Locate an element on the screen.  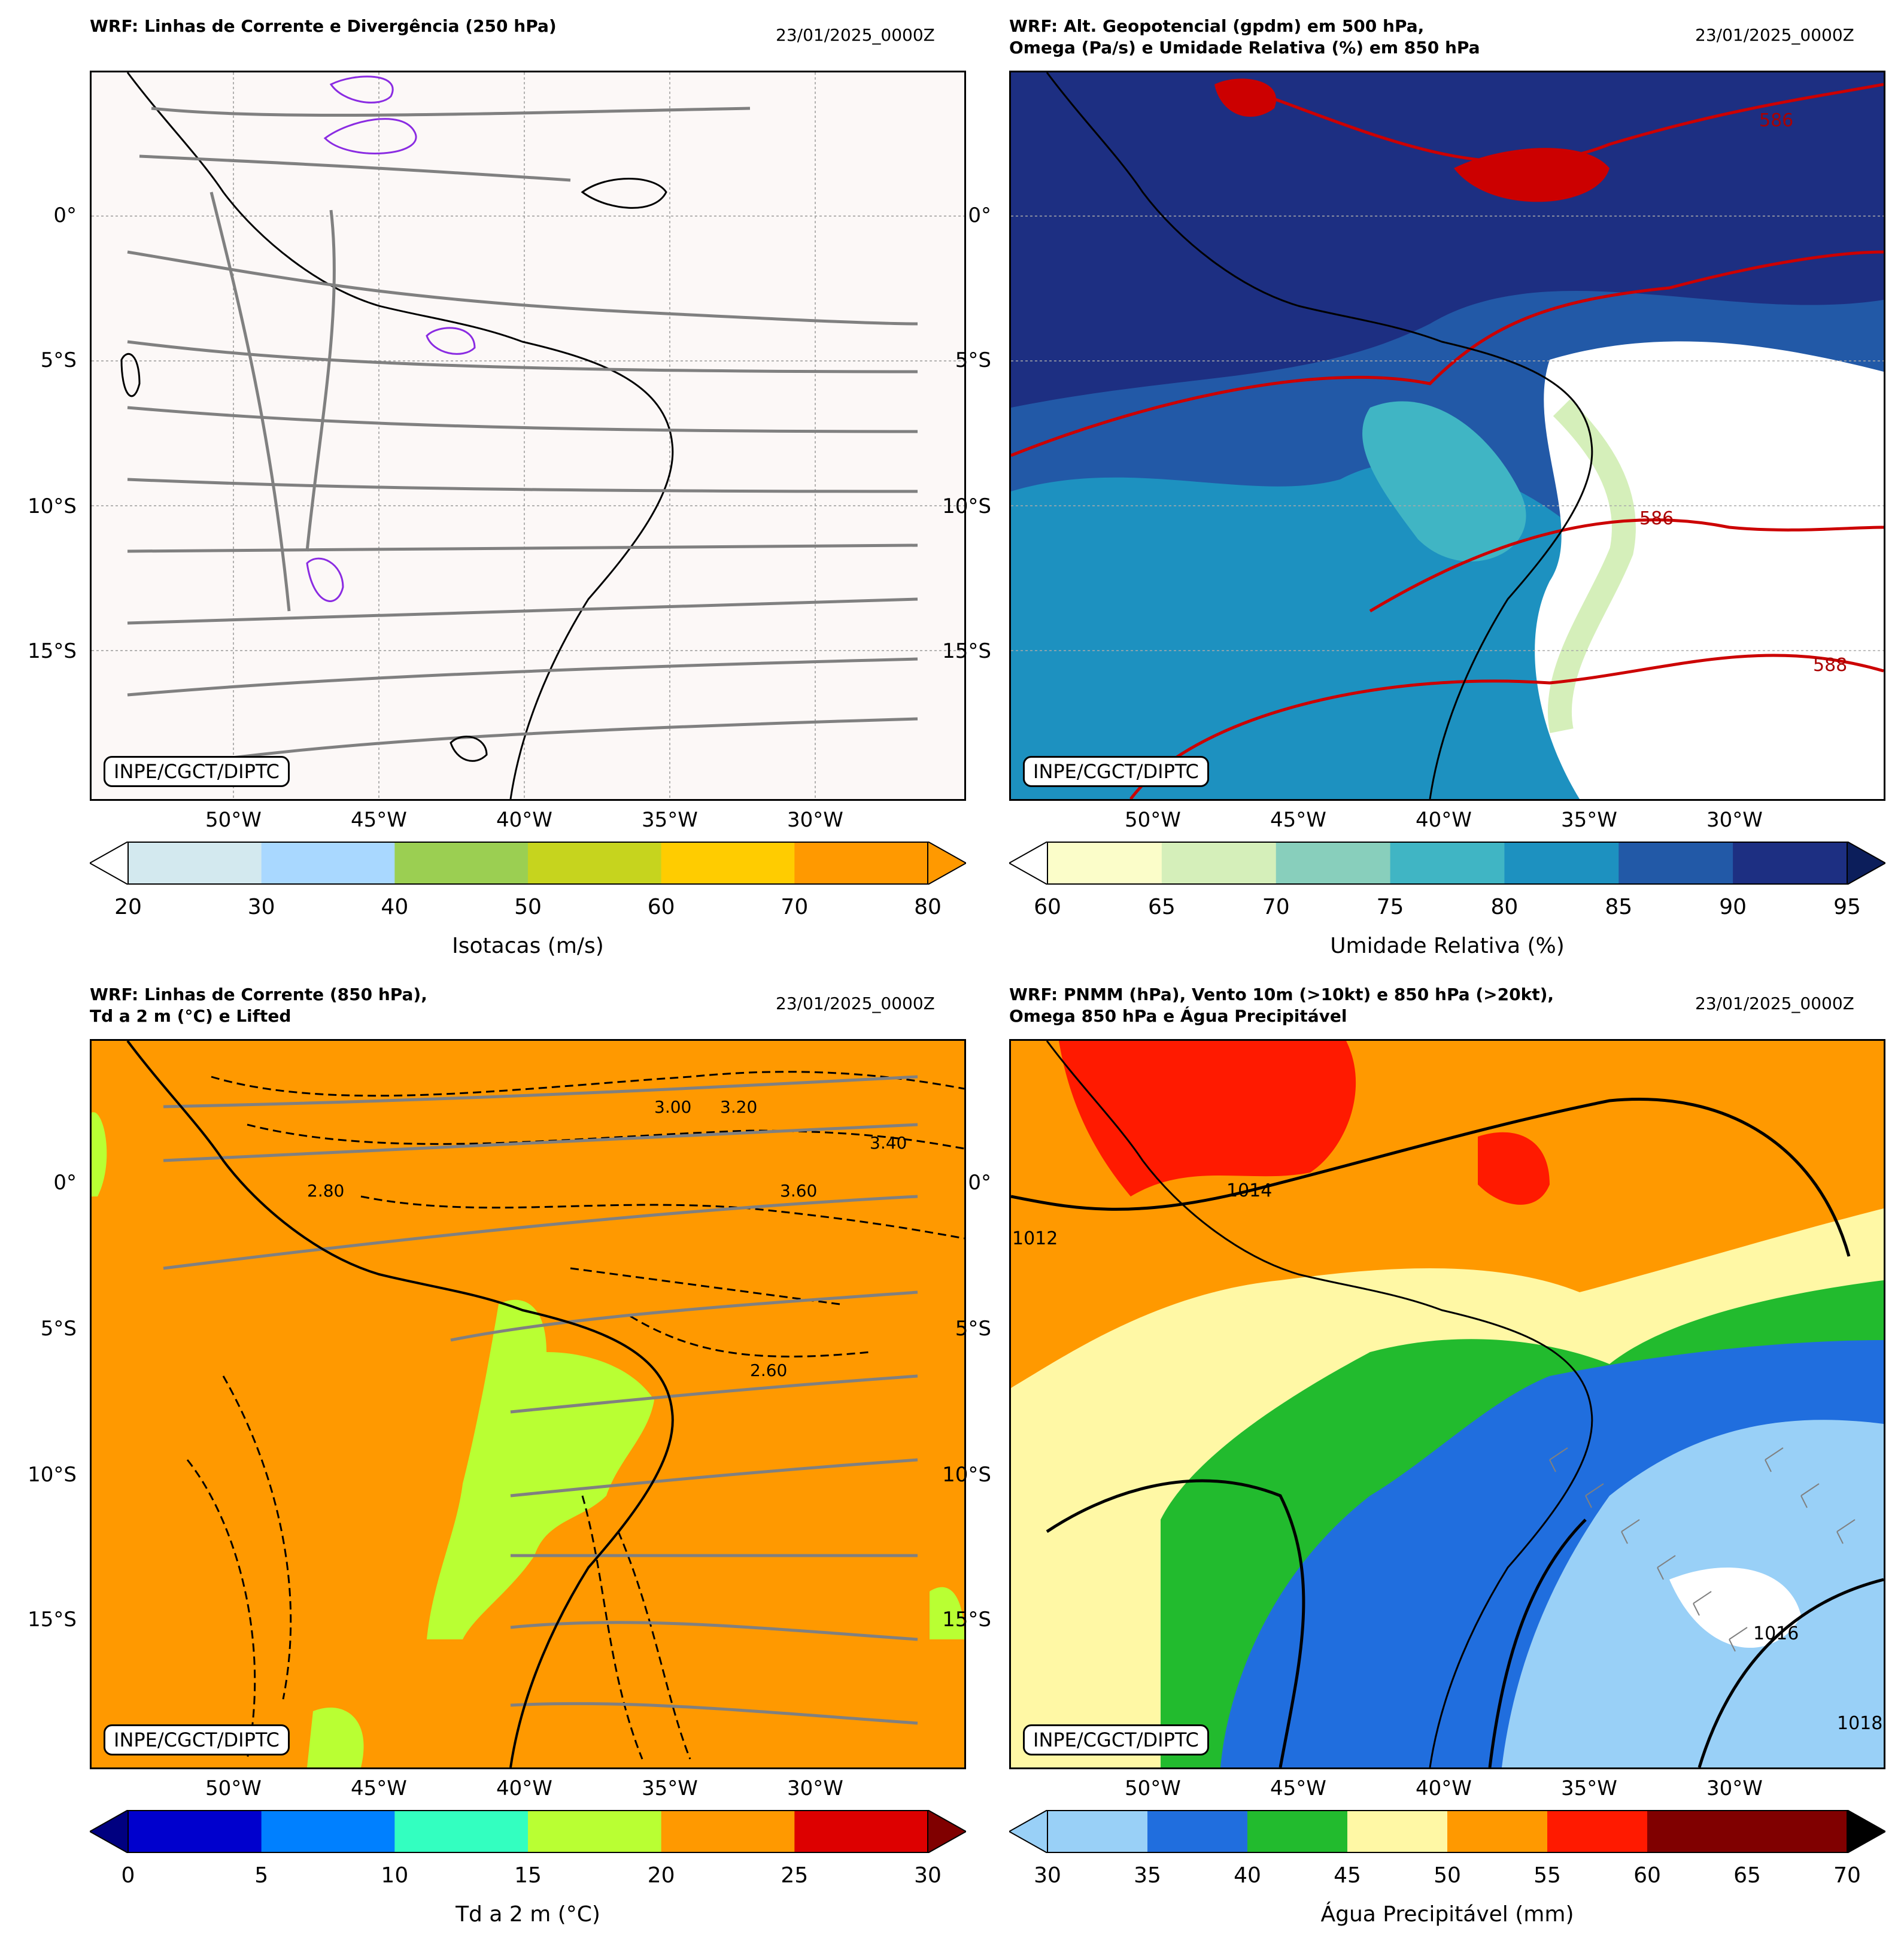
colorbar-tick-label: 95 is located at coordinates (1847, 907).